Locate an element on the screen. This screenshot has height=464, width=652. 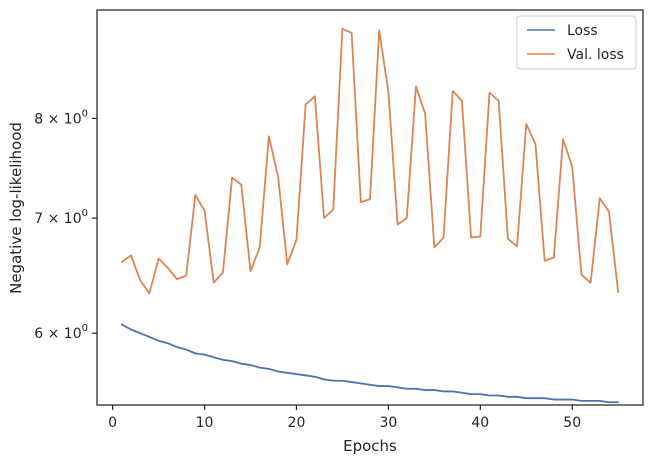
y-axis-ticks: 6 × 100 7 × 100 8 × 100 is located at coordinates (65, 225).